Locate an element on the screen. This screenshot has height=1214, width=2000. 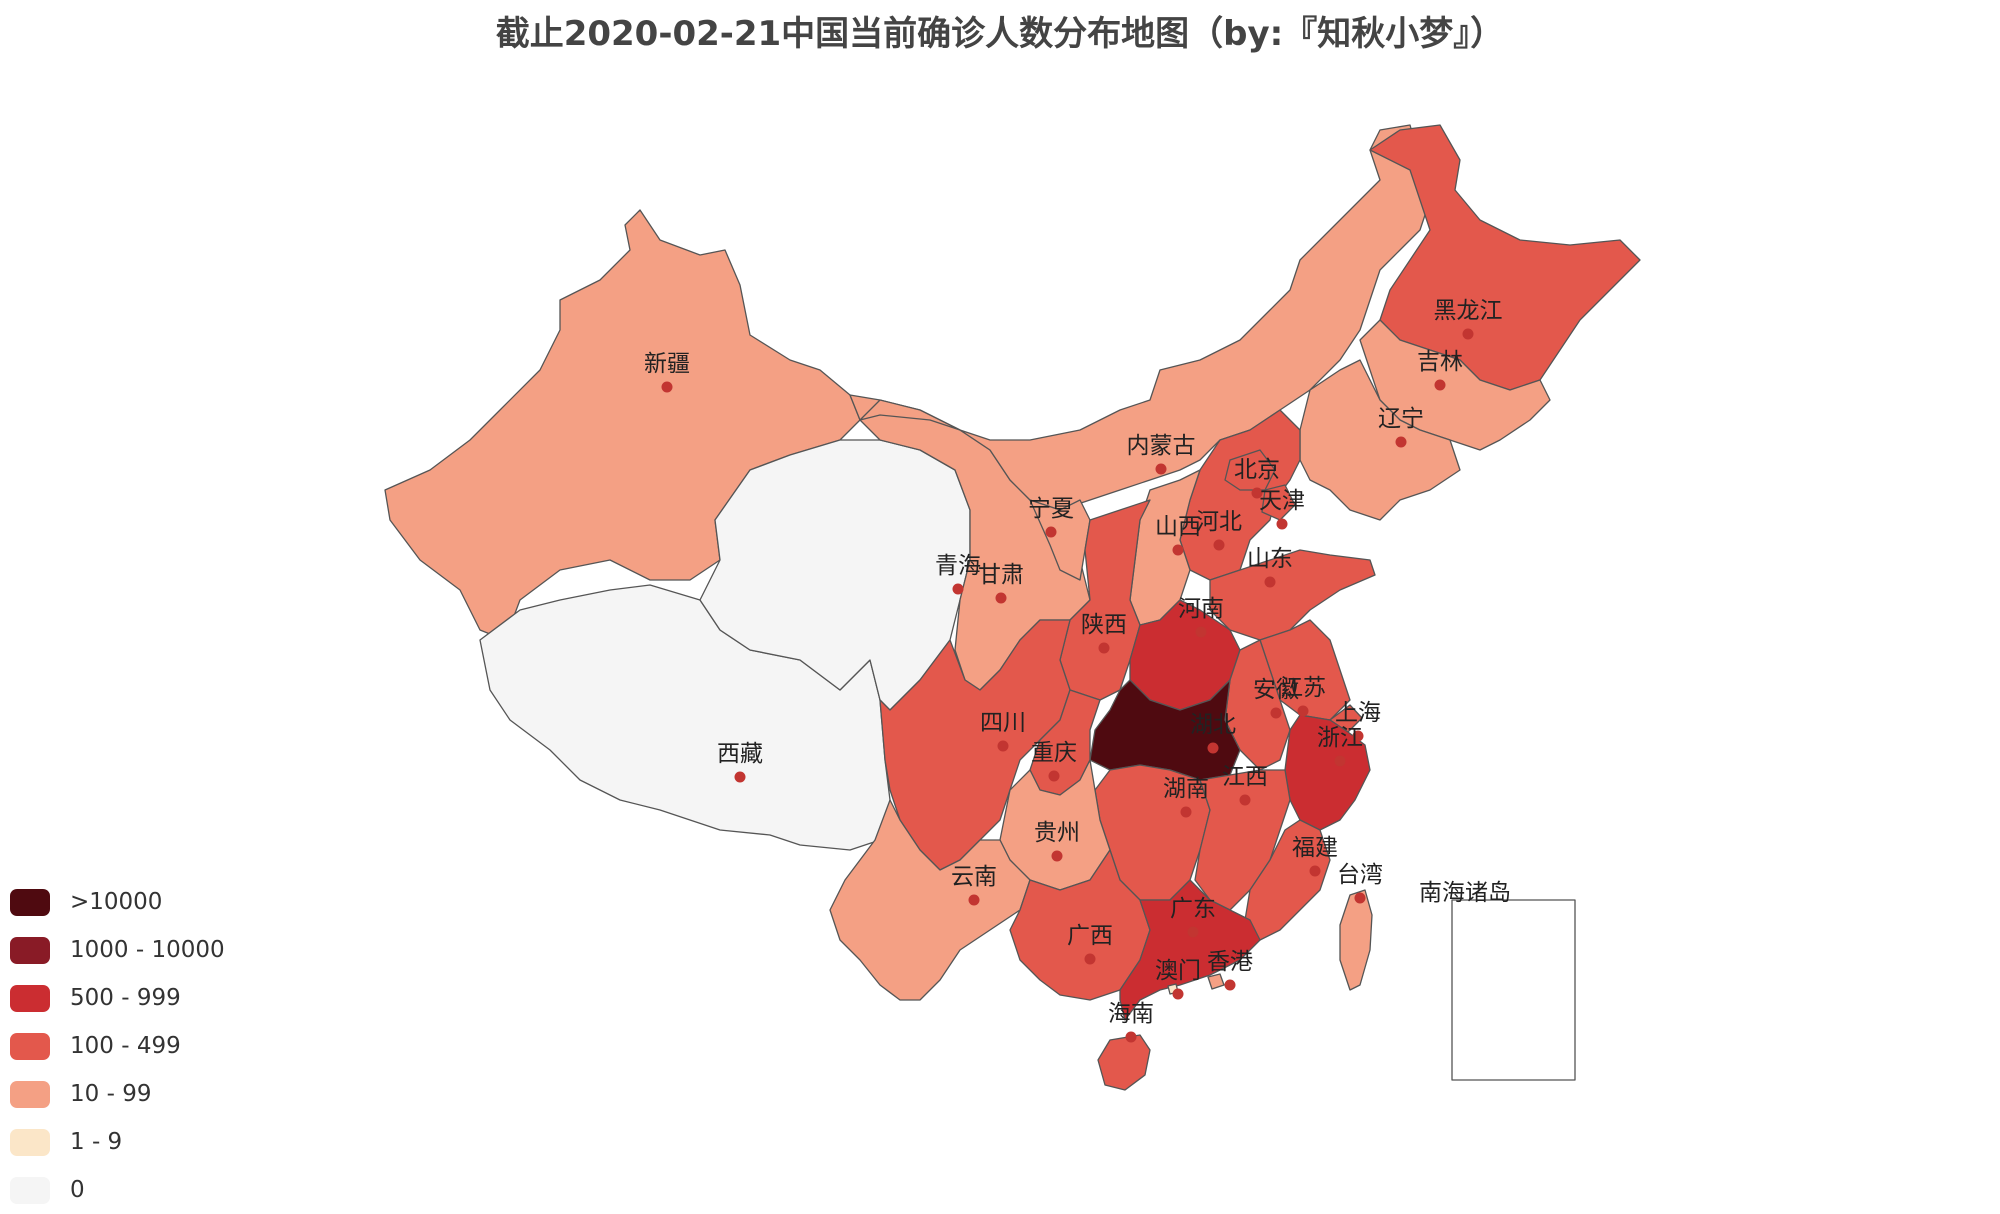
label-hunan: 湖南 is located at coordinates (1186, 789).